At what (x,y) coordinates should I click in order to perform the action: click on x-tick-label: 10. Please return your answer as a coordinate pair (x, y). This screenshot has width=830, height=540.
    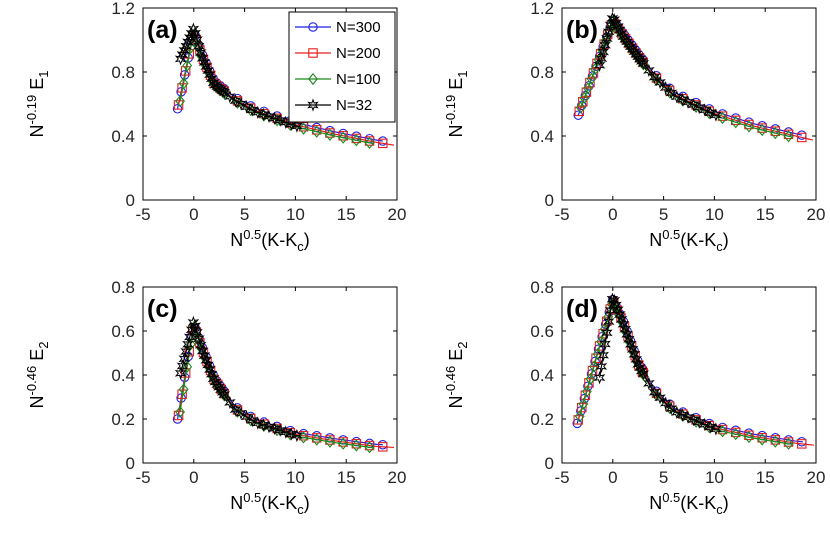
    Looking at the image, I should click on (295, 477).